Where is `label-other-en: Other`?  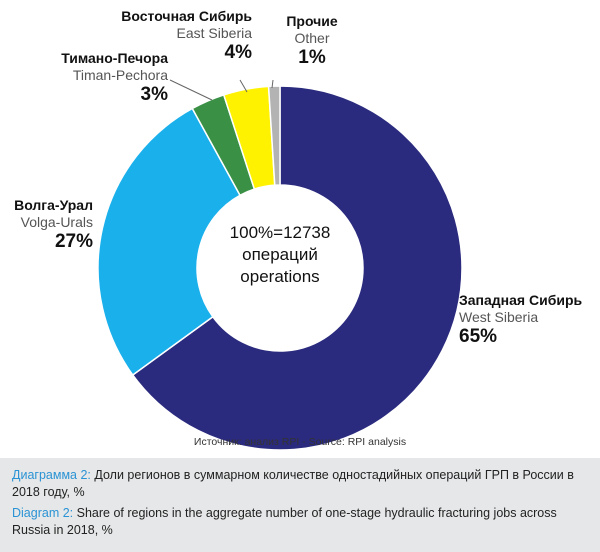 label-other-en: Other is located at coordinates (312, 38).